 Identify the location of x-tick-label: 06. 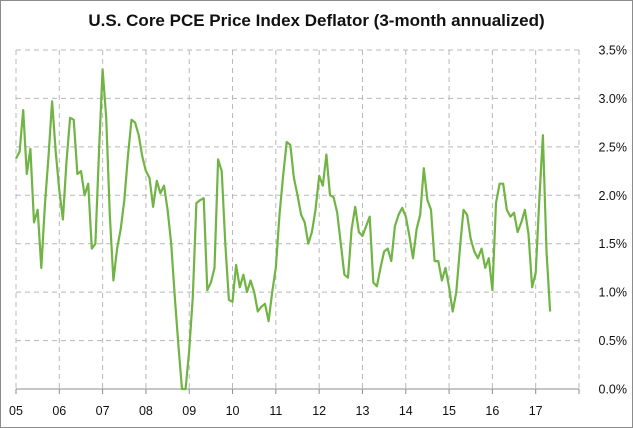
(59, 411).